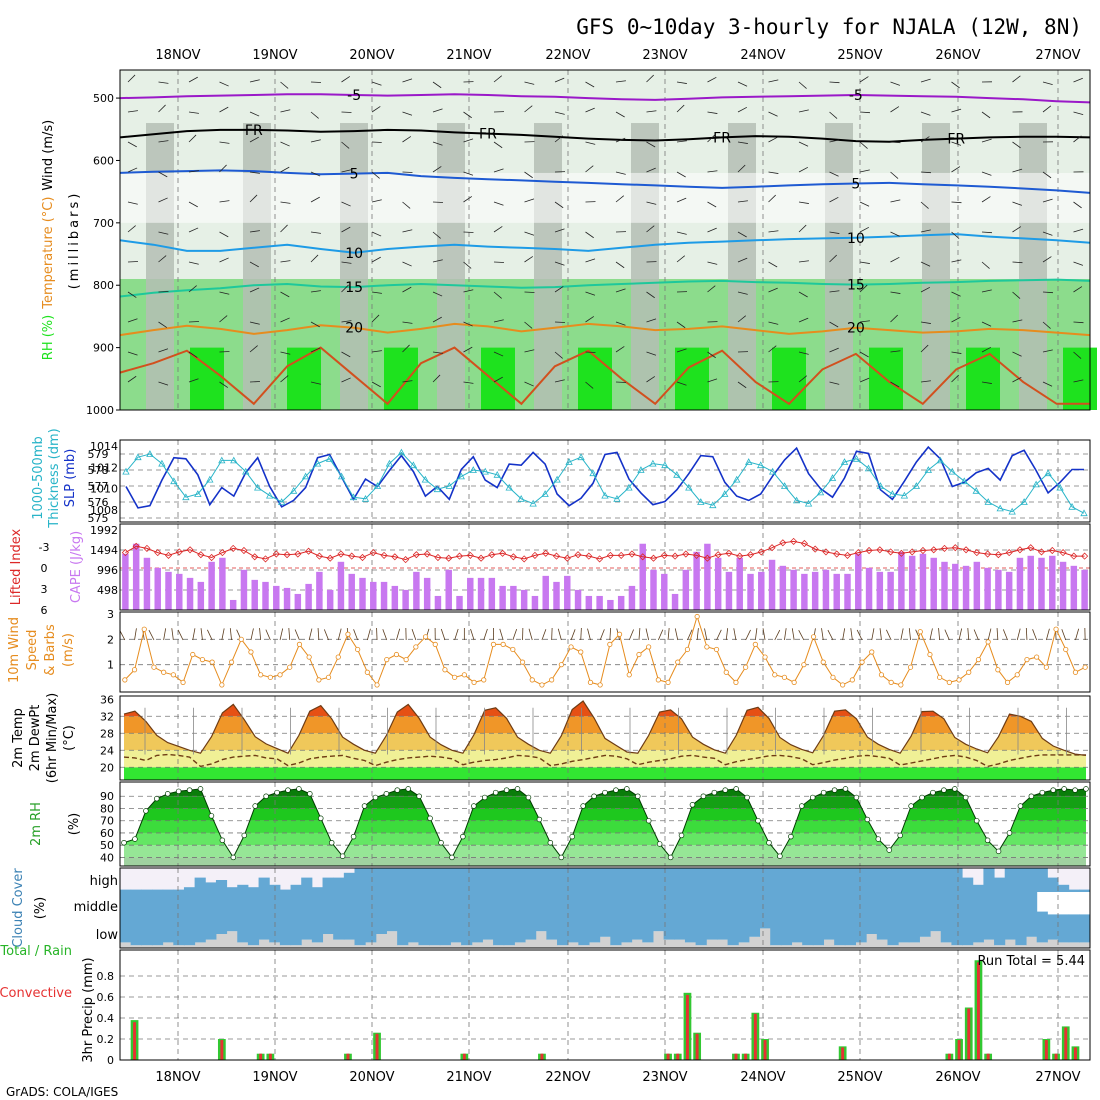 This screenshot has width=1100, height=1100. I want to click on pressure-tick-label: 700, so click(103, 223).